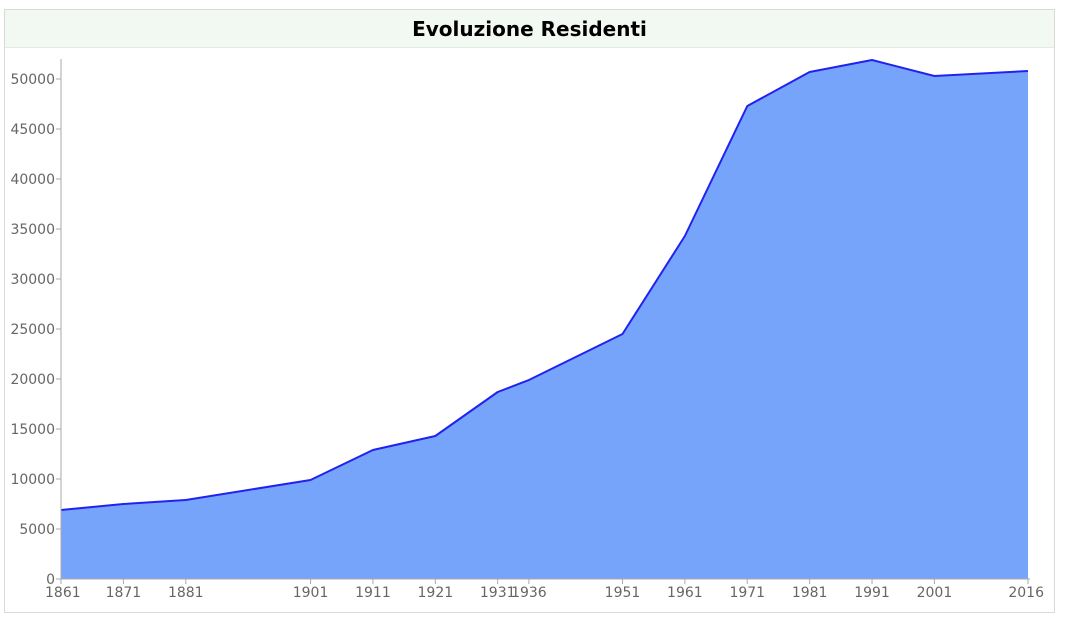  Describe the element at coordinates (124, 593) in the screenshot. I see `x-tick-label: 1871` at that location.